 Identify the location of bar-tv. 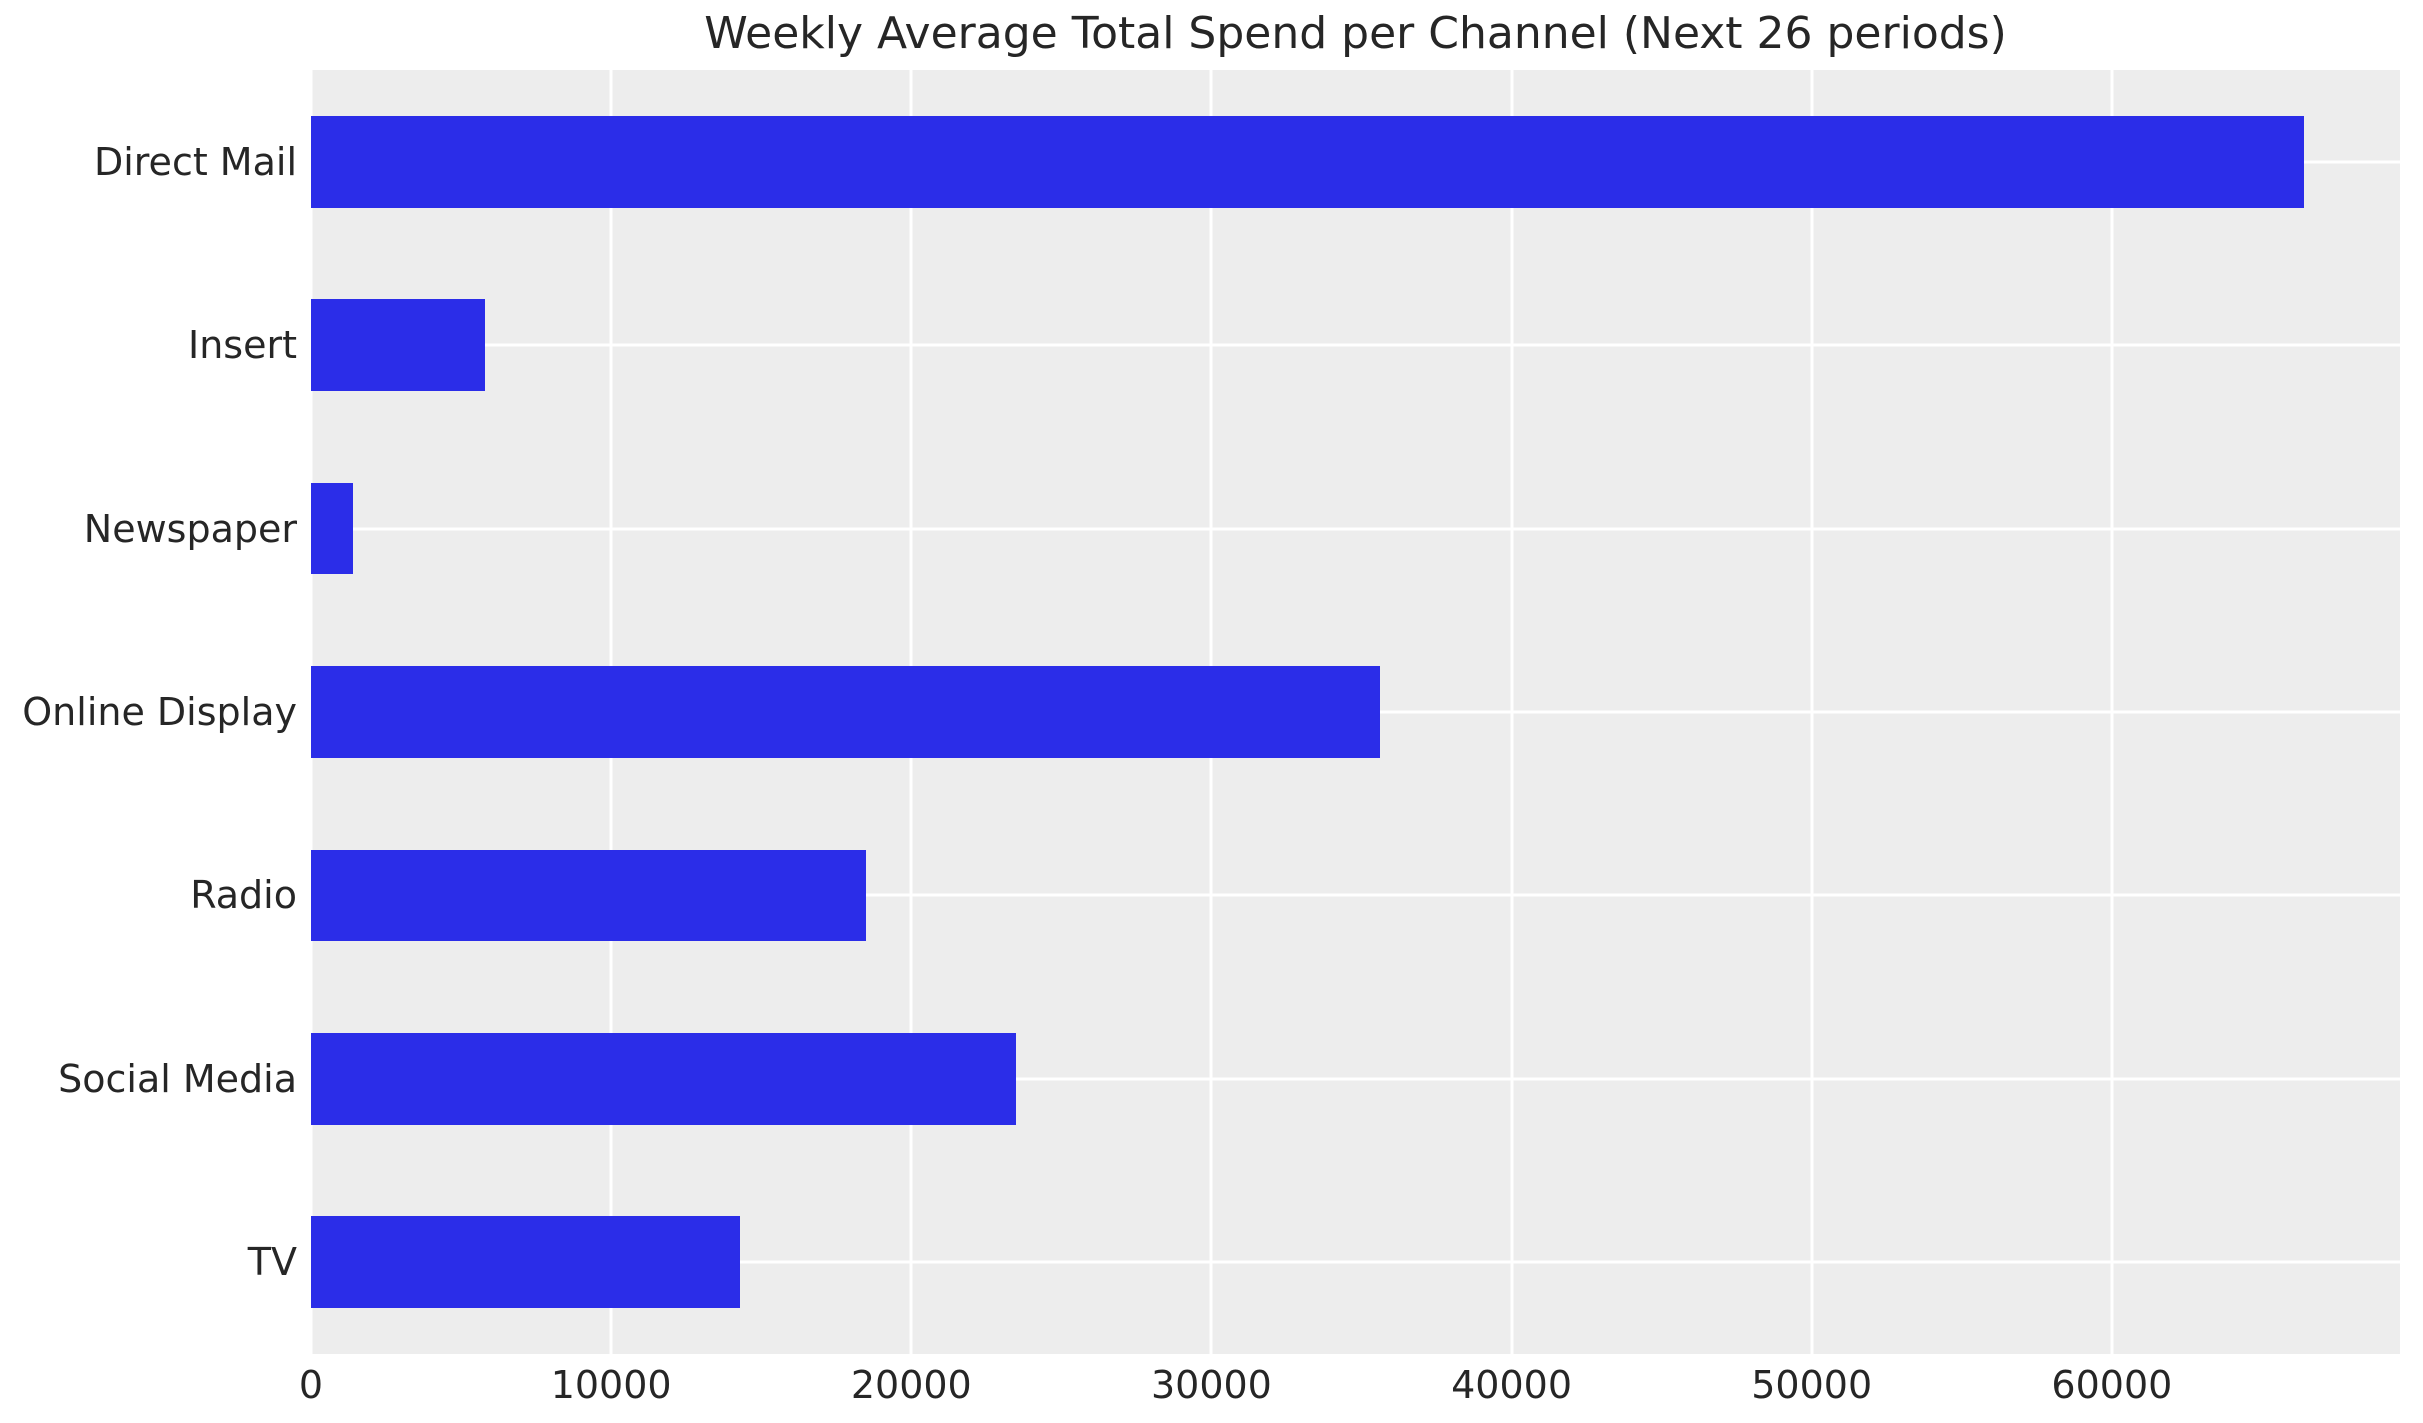
(526, 1262).